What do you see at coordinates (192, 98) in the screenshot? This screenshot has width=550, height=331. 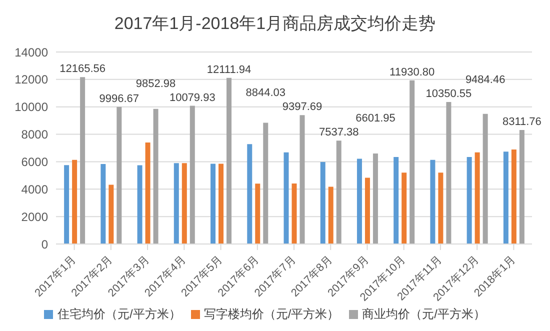 I see `data-label: 10079.93` at bounding box center [192, 98].